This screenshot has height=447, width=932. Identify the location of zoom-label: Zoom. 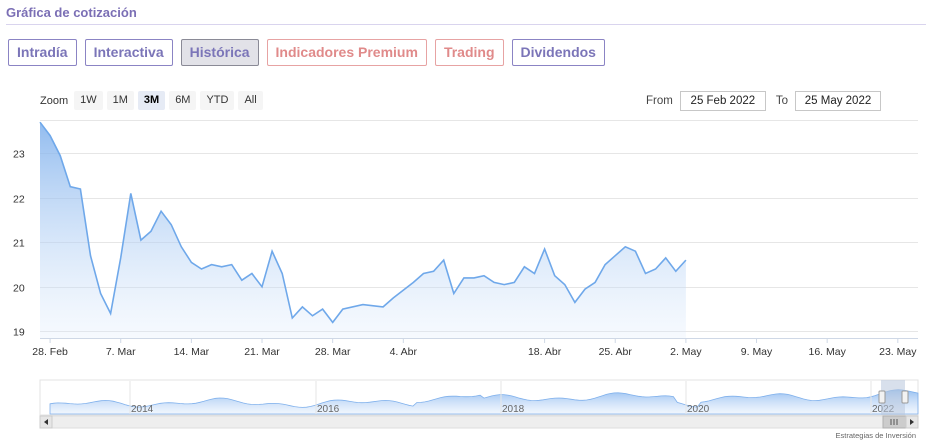
(54, 100).